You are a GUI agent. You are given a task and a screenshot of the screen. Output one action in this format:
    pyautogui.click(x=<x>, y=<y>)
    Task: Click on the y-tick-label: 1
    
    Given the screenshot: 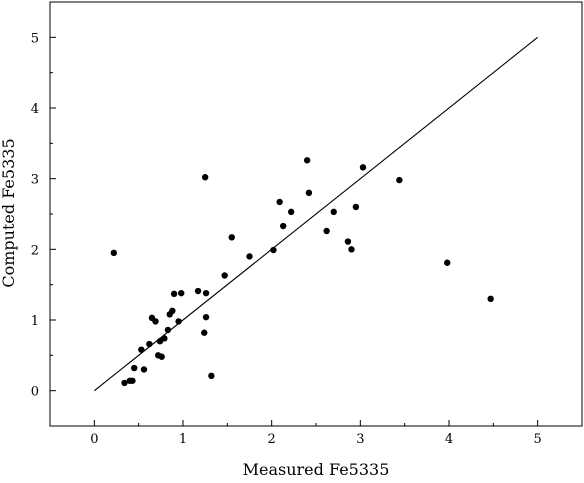 What is the action you would take?
    pyautogui.click(x=35, y=321)
    